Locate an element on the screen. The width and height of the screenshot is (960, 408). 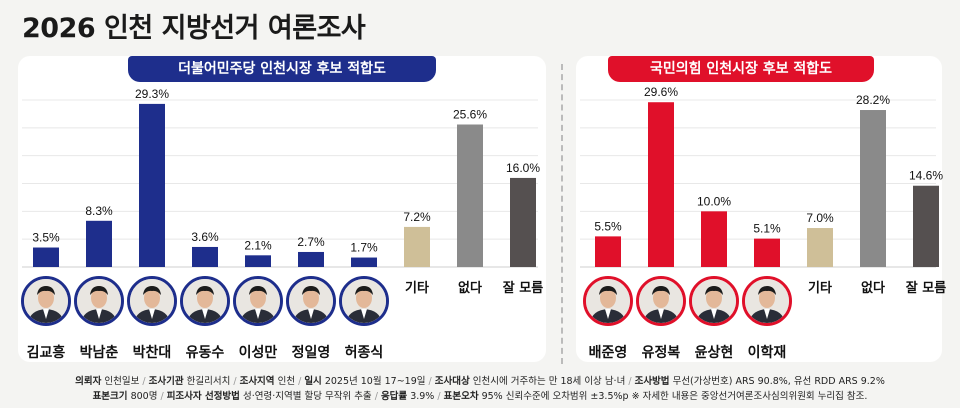
footer-value: 인천시에 거주하는 만 18세 이상 남·녀 is located at coordinates (549, 381).